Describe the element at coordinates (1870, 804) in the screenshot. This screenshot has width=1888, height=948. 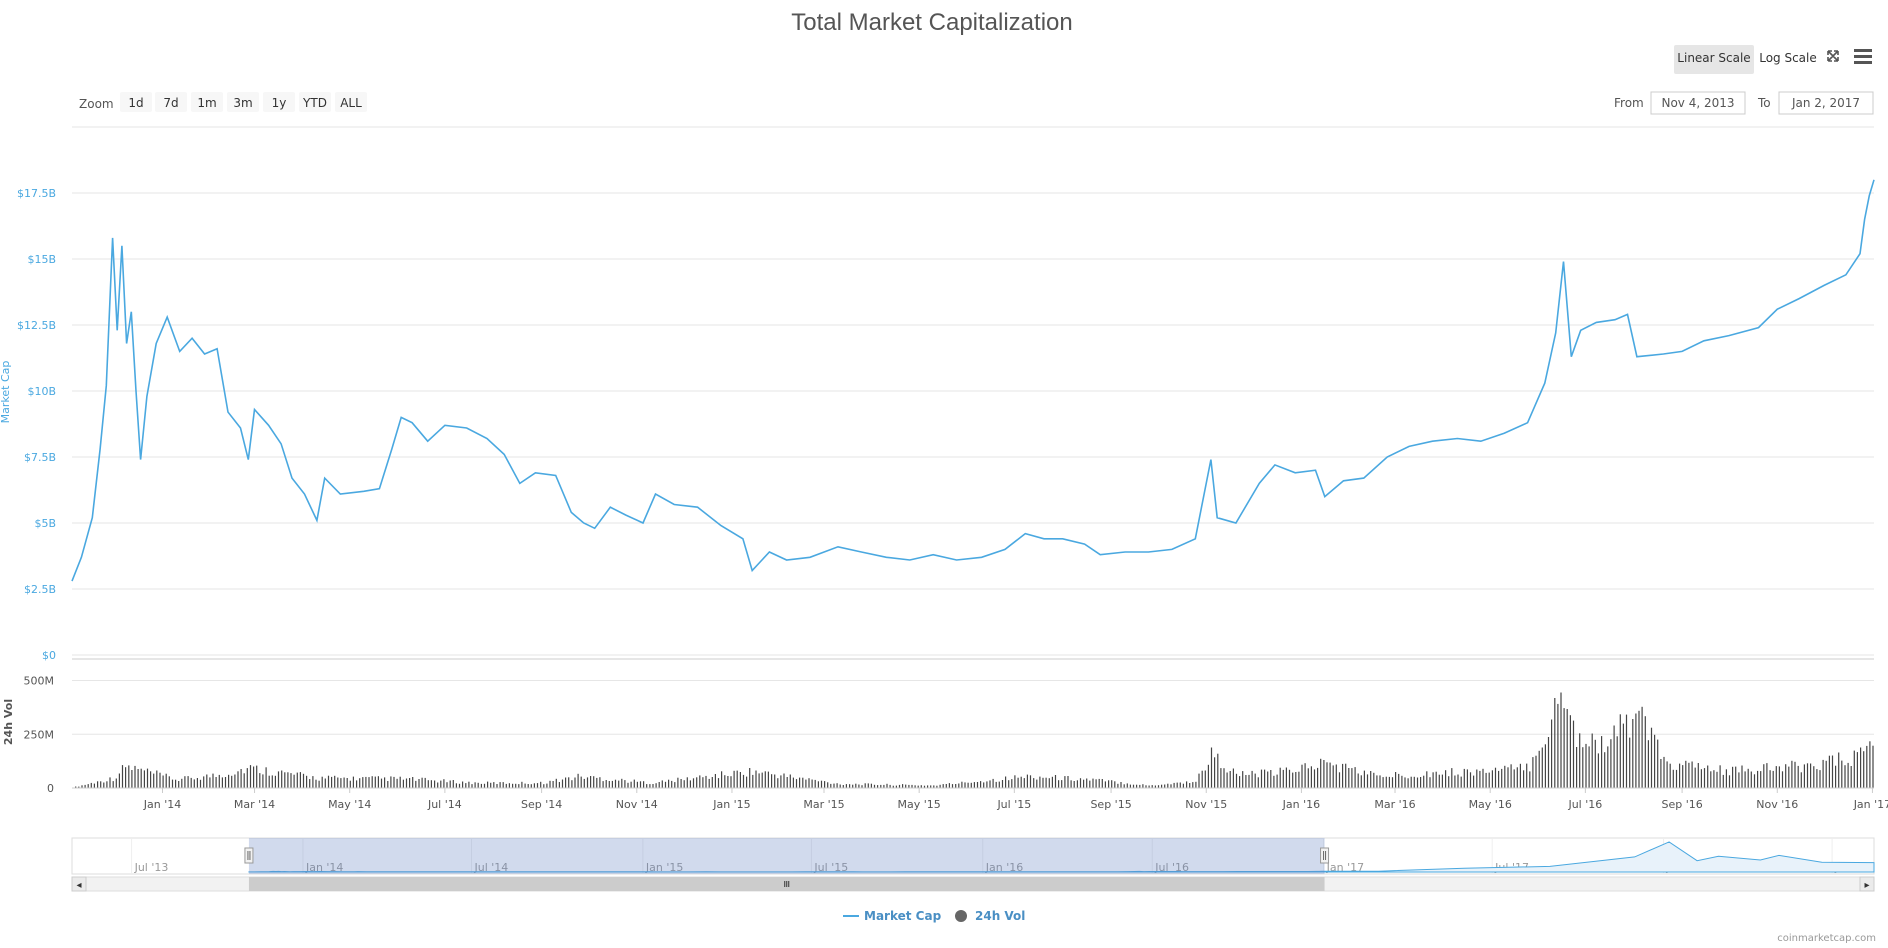
I see `x-tick-label: Jan '17` at that location.